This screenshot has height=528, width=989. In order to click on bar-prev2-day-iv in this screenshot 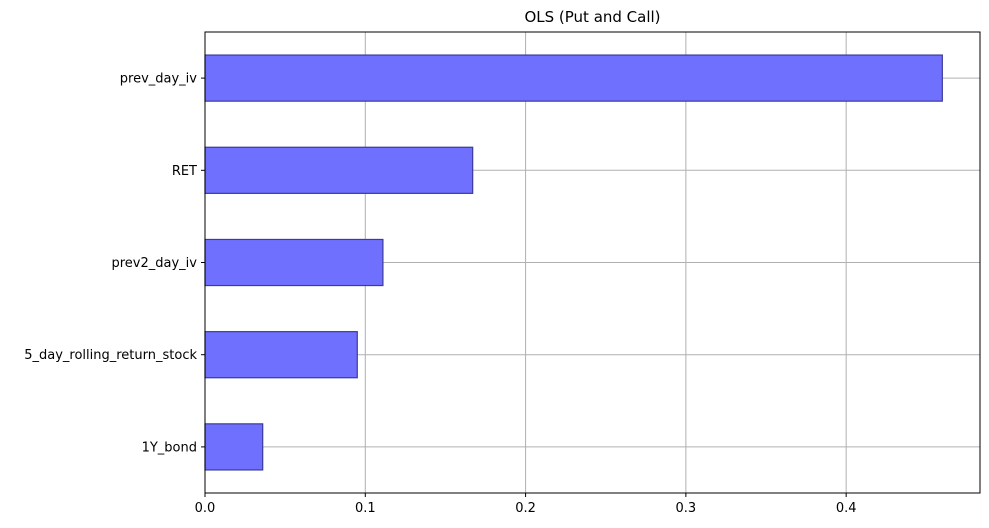, I will do `click(294, 262)`.